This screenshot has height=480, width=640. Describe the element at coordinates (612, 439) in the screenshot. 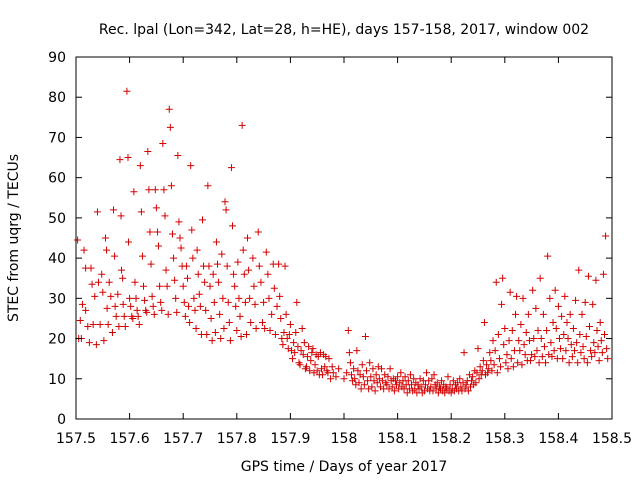

I see `x-tick-label: 158.5` at that location.